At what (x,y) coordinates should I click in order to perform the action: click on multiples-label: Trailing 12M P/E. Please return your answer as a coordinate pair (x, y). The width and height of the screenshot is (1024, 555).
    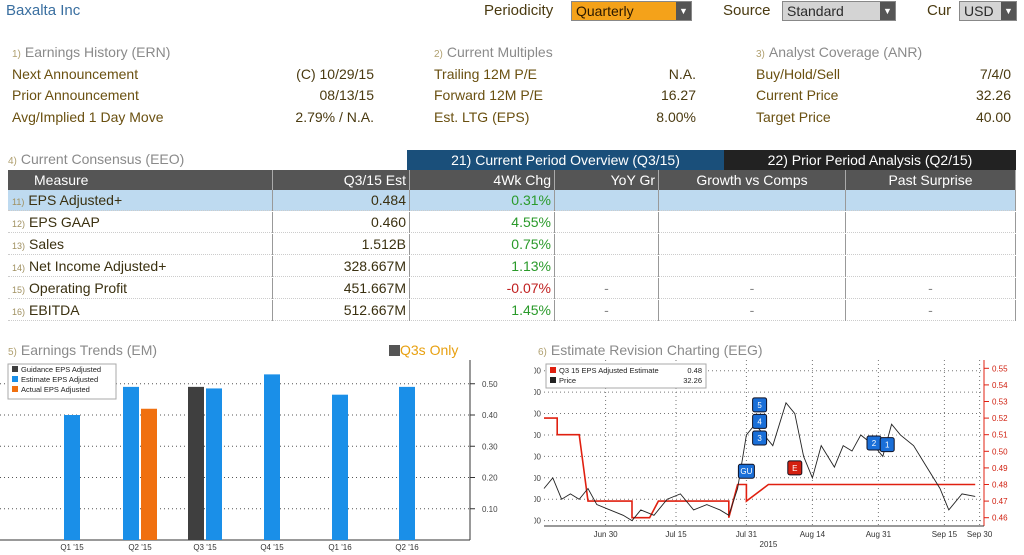
    Looking at the image, I should click on (485, 74).